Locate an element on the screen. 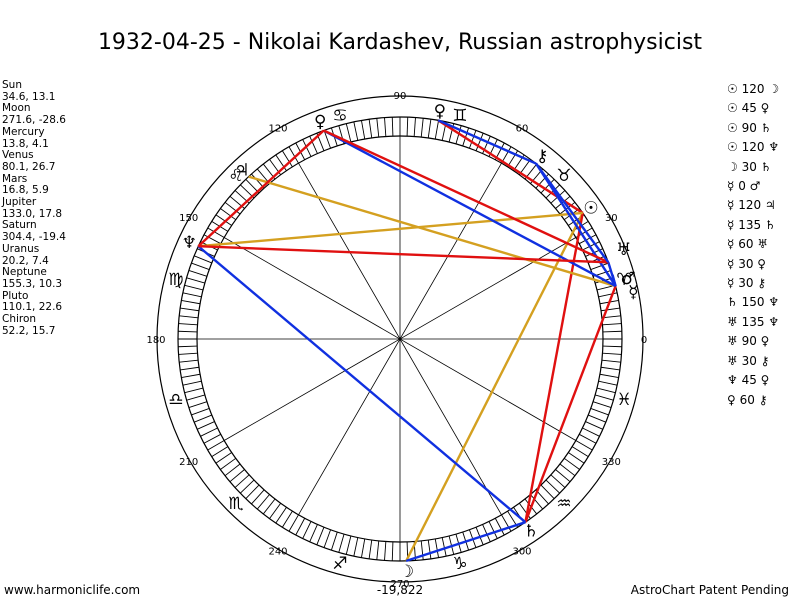 This screenshot has height=600, width=800. aspect-row: ♅ 135 ♆ is located at coordinates (763, 322).